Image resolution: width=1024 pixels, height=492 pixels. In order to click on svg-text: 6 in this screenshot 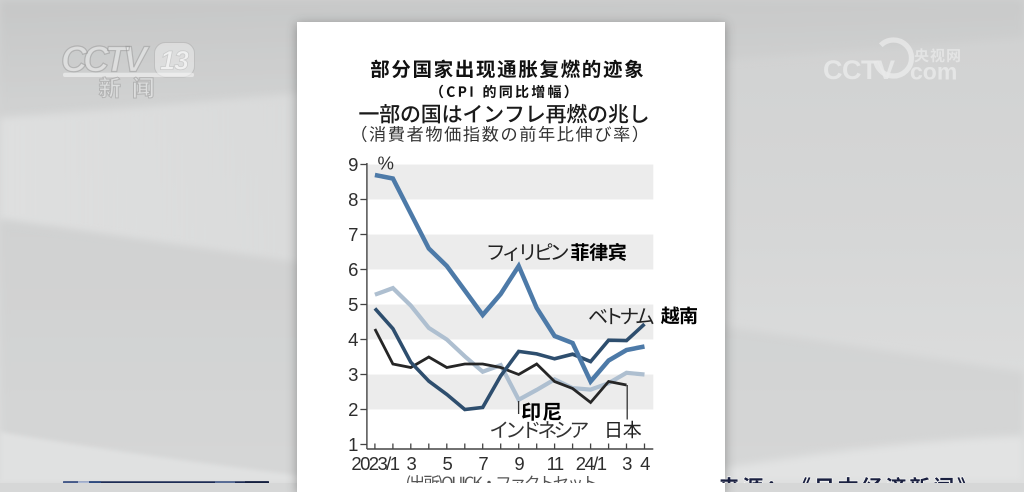, I will do `click(353, 269)`.